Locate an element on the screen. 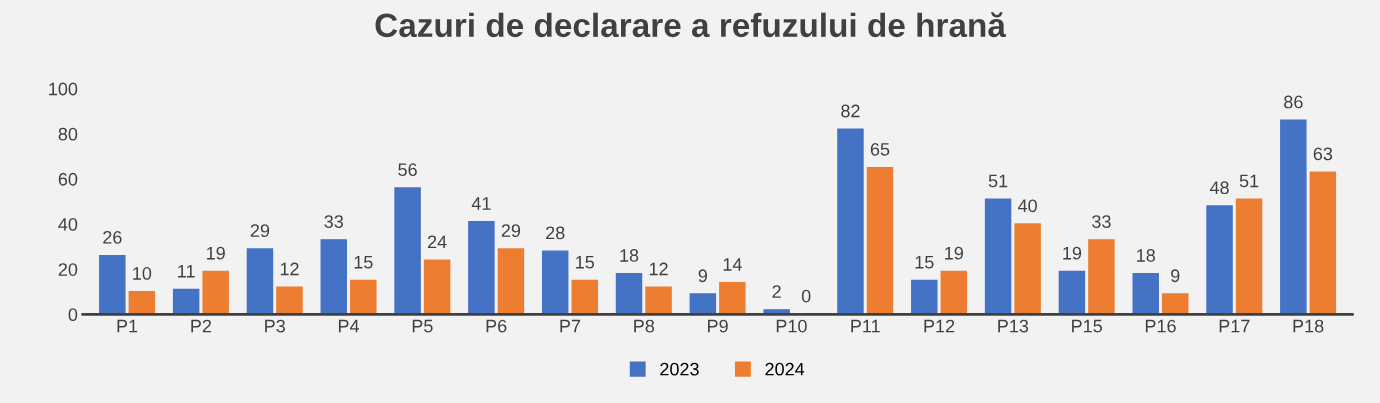 Image resolution: width=1380 pixels, height=403 pixels. data-label: 82 is located at coordinates (850, 111).